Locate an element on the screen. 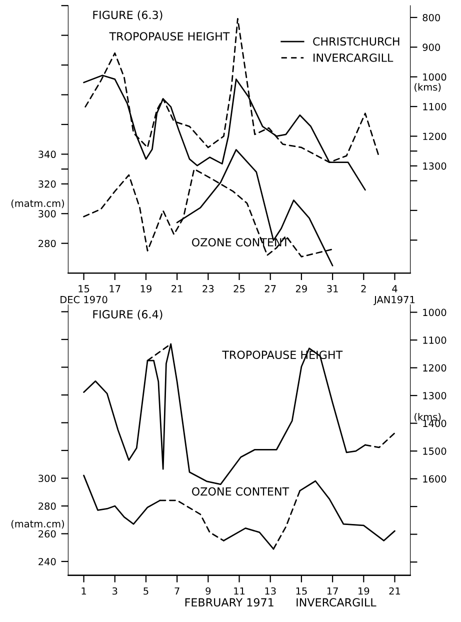 This screenshot has width=461, height=622. y2-tick-label: 1400 is located at coordinates (434, 424).